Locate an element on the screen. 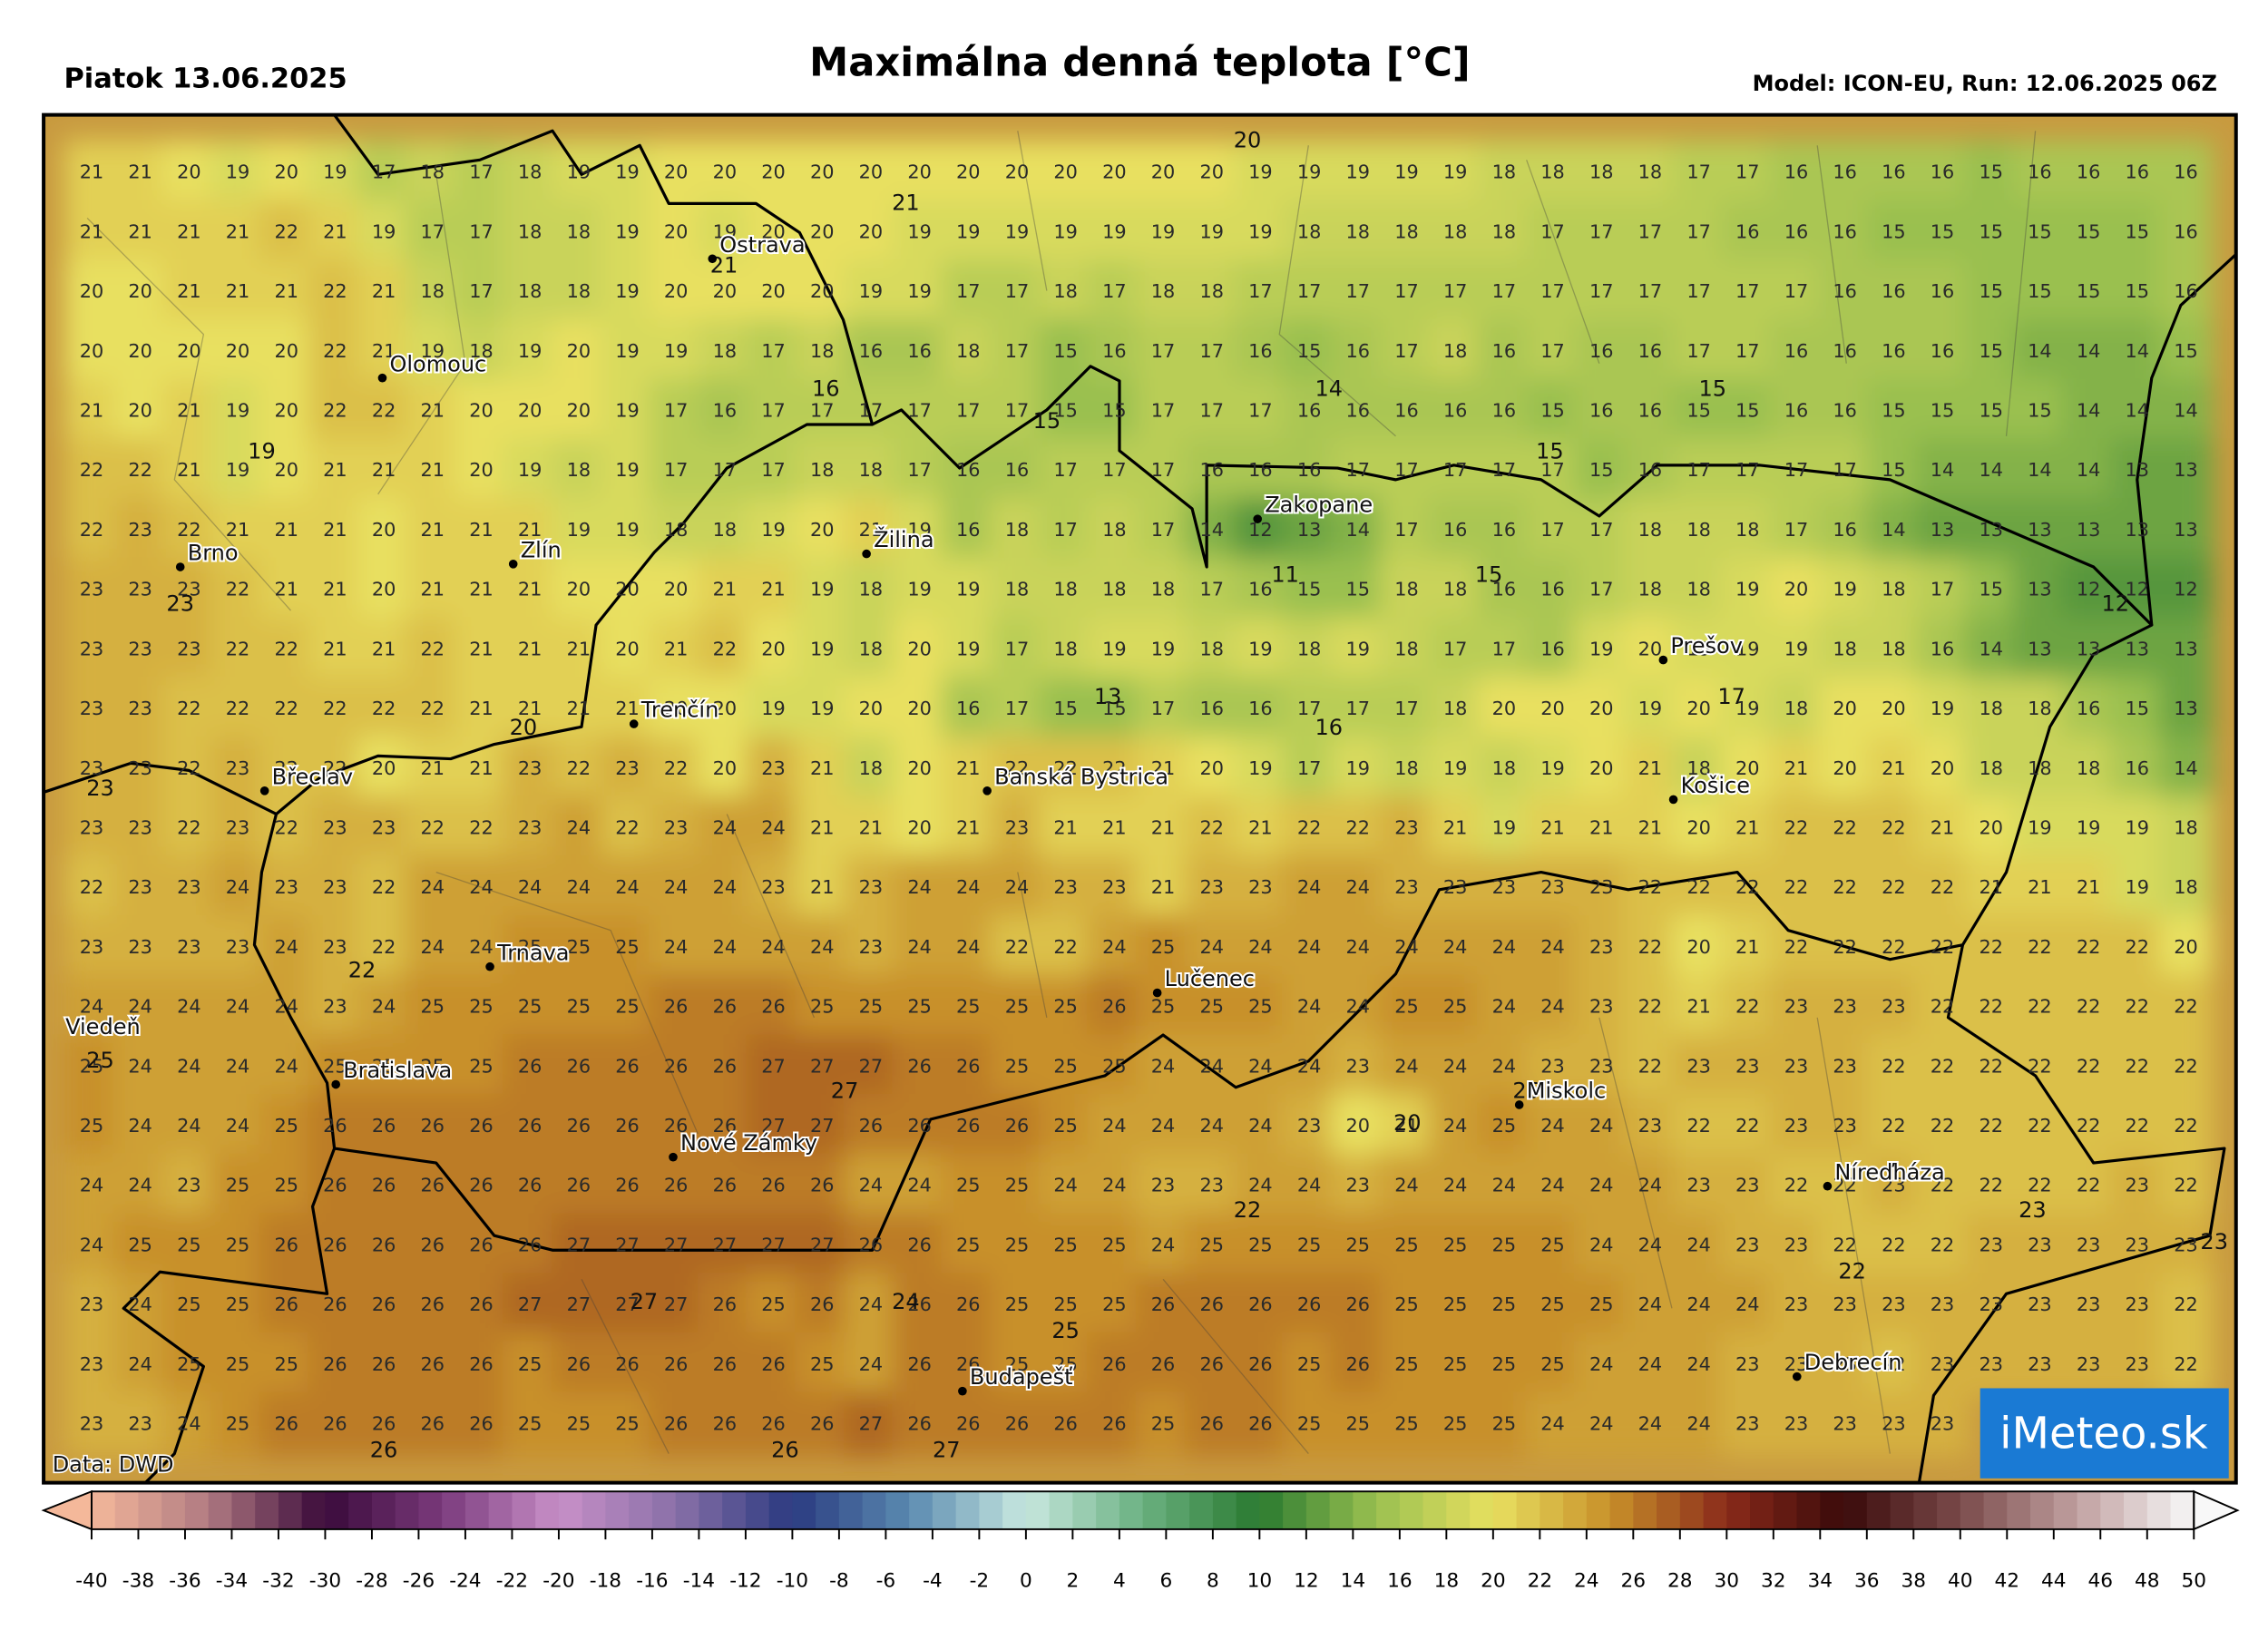 This screenshot has width=2268, height=1630. grid-value: 13 is located at coordinates (2089, 530).